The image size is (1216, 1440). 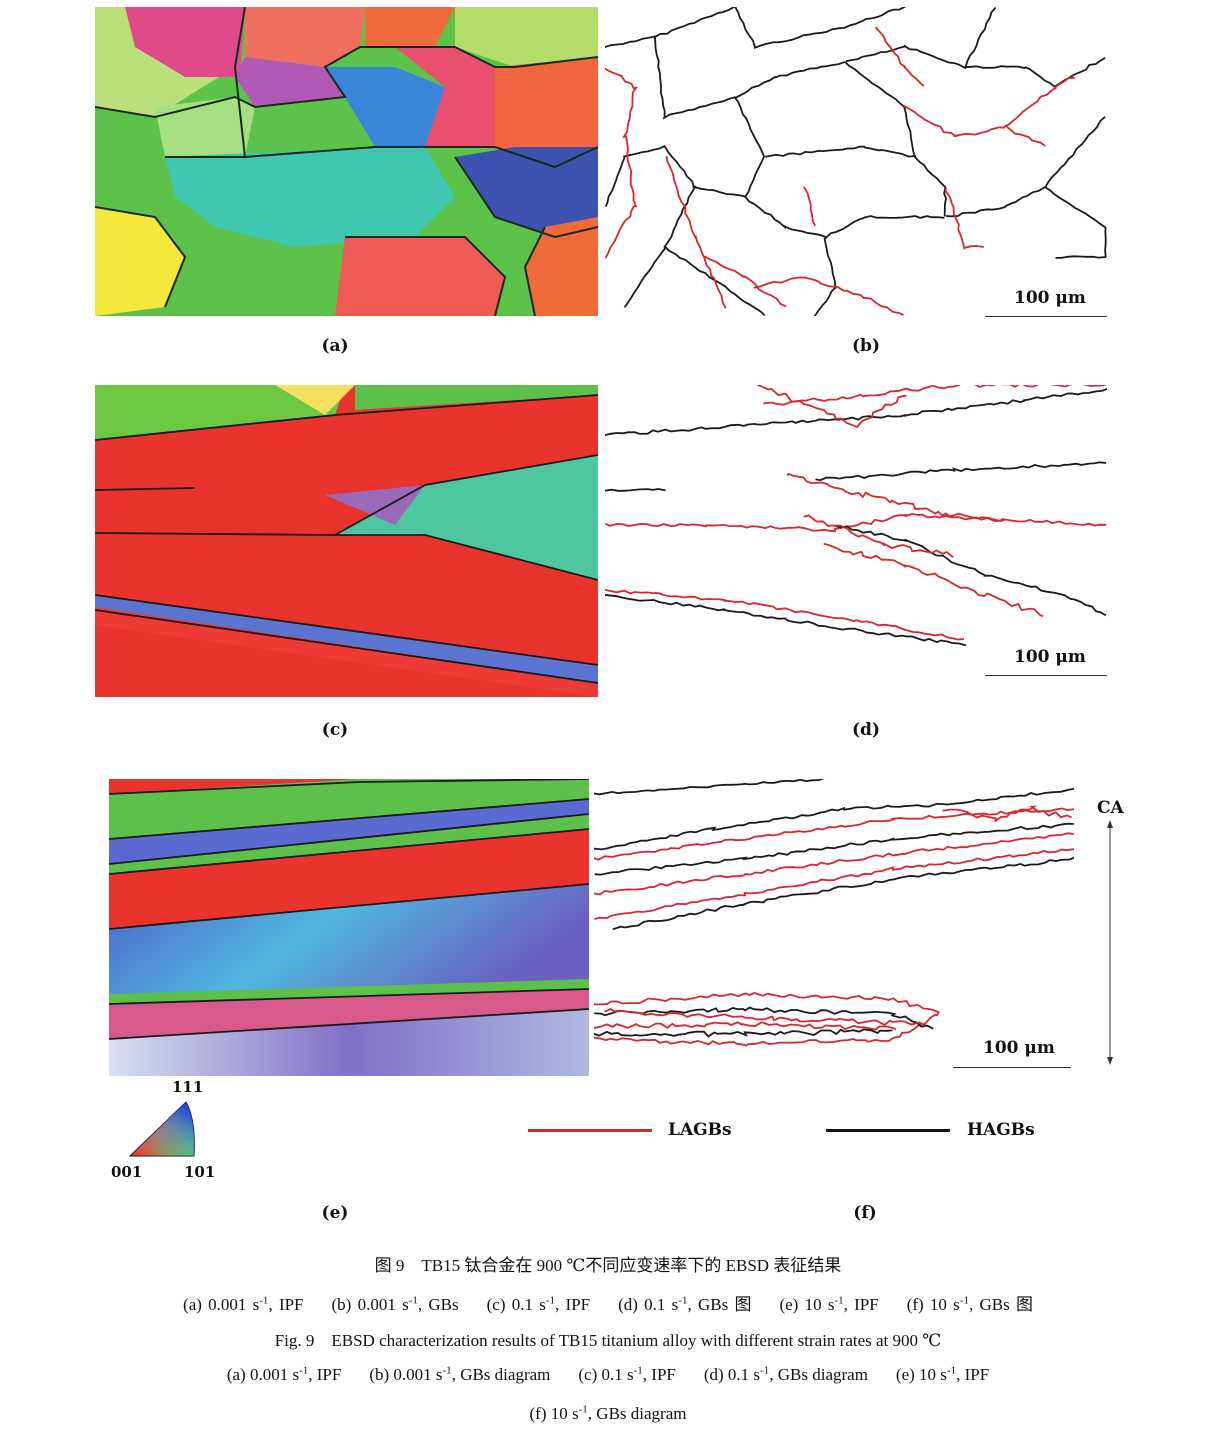 I want to click on panel-label-f: (f), so click(x=865, y=1213).